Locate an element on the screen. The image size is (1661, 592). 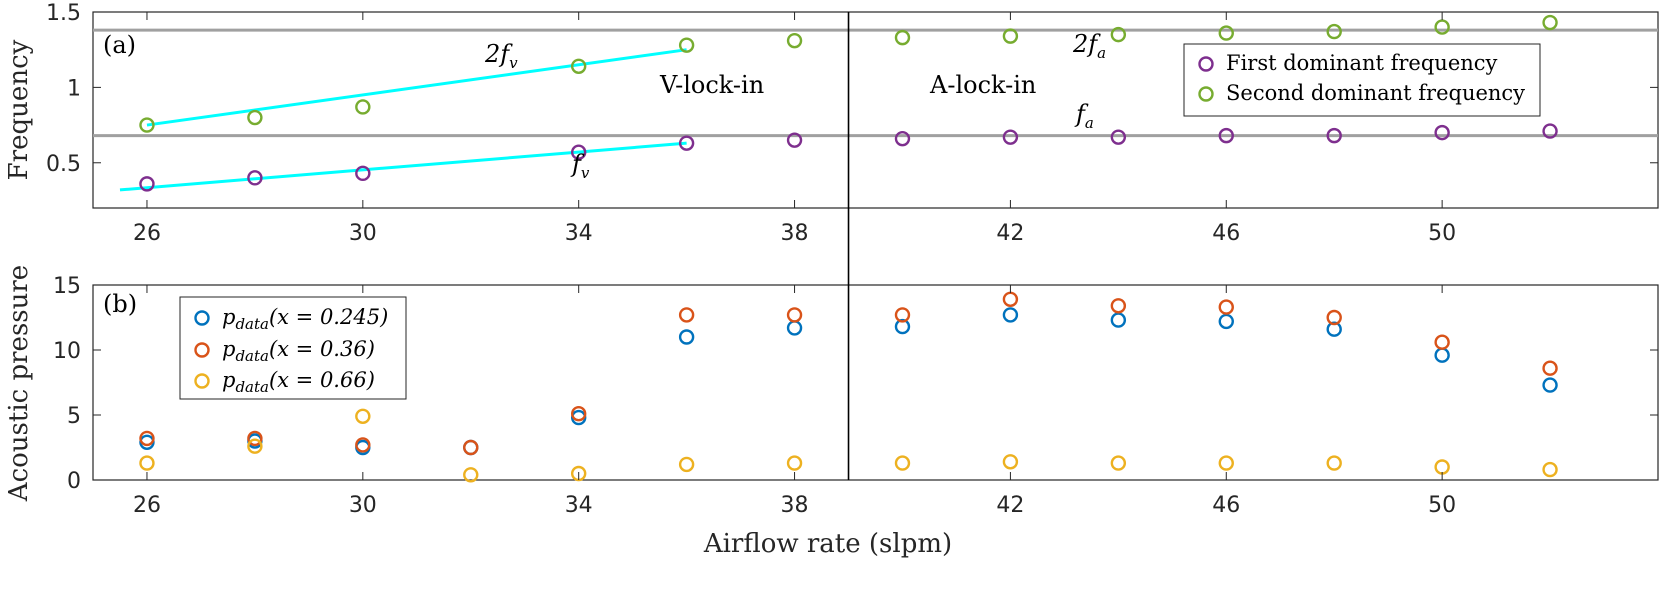
legend-x036-main: p is located at coordinates (228, 349).